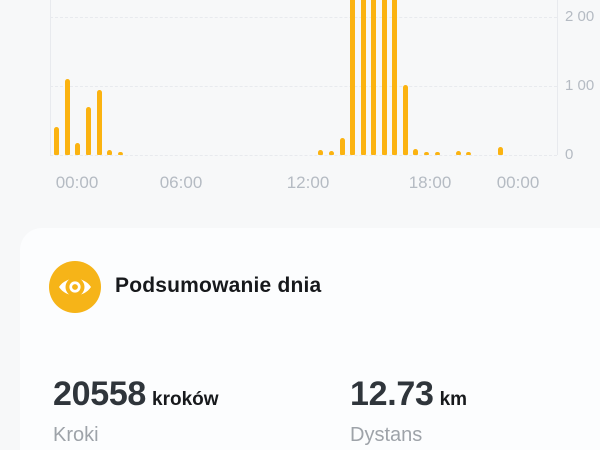  I want to click on chart-right-axis-line, so click(557, 77).